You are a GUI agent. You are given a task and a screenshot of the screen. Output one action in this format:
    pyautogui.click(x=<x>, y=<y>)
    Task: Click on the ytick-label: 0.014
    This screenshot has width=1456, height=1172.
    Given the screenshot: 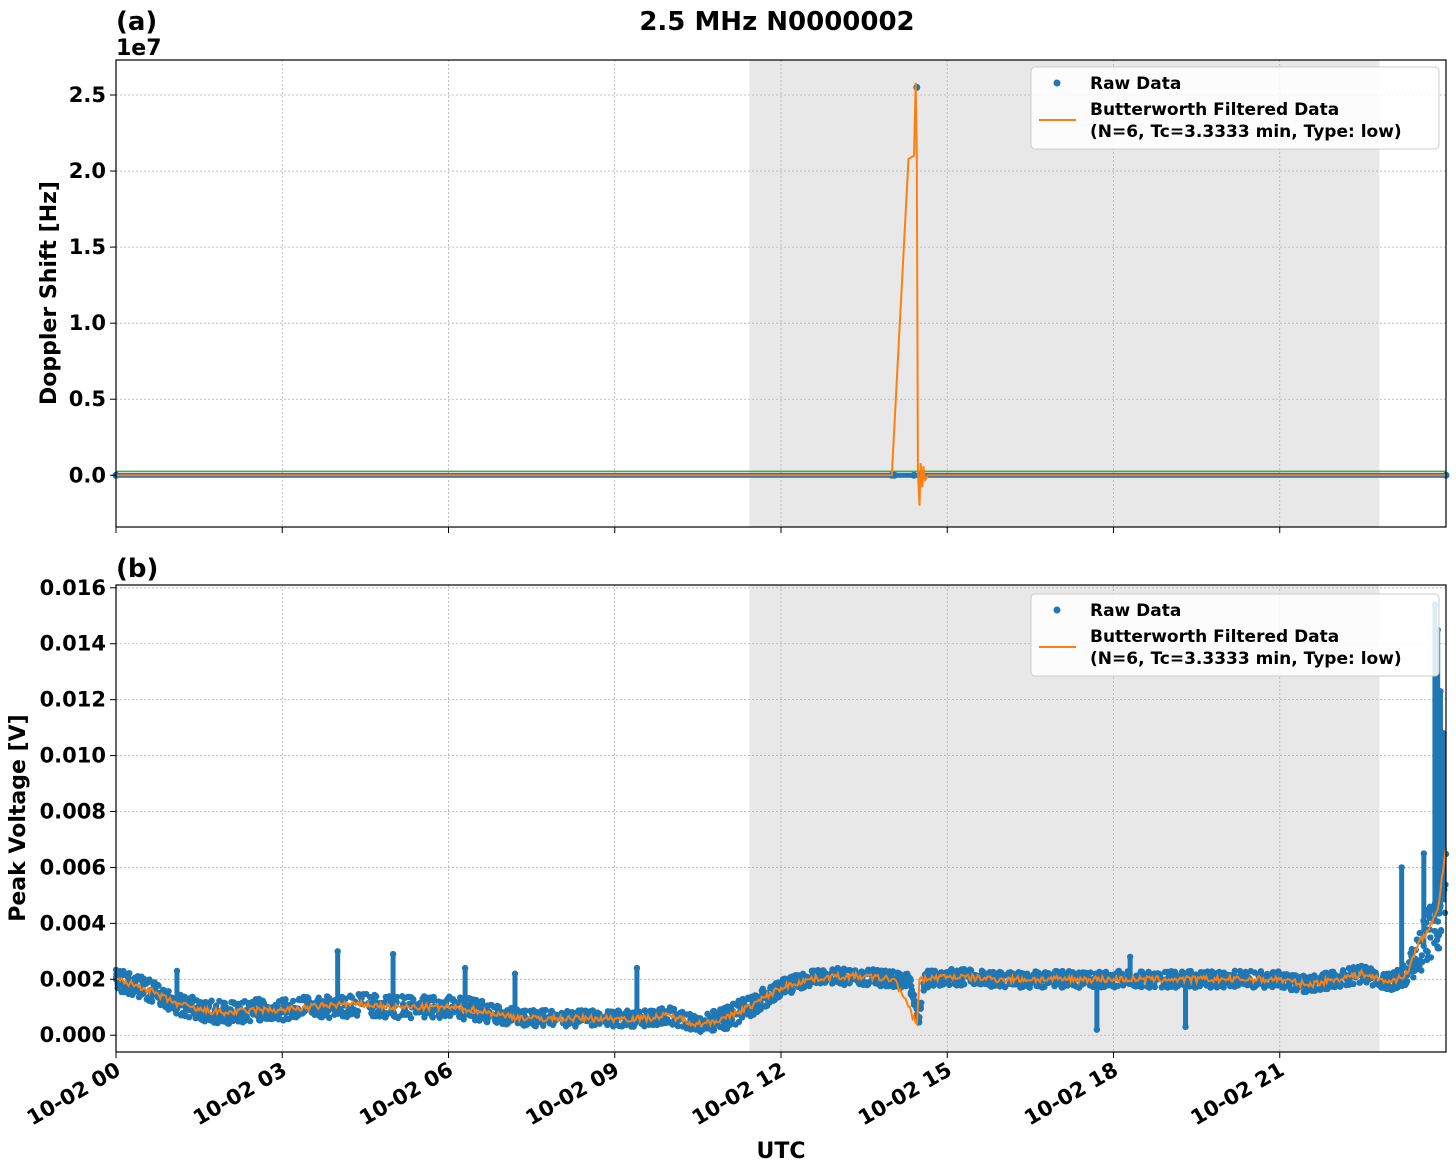 What is the action you would take?
    pyautogui.click(x=73, y=644)
    